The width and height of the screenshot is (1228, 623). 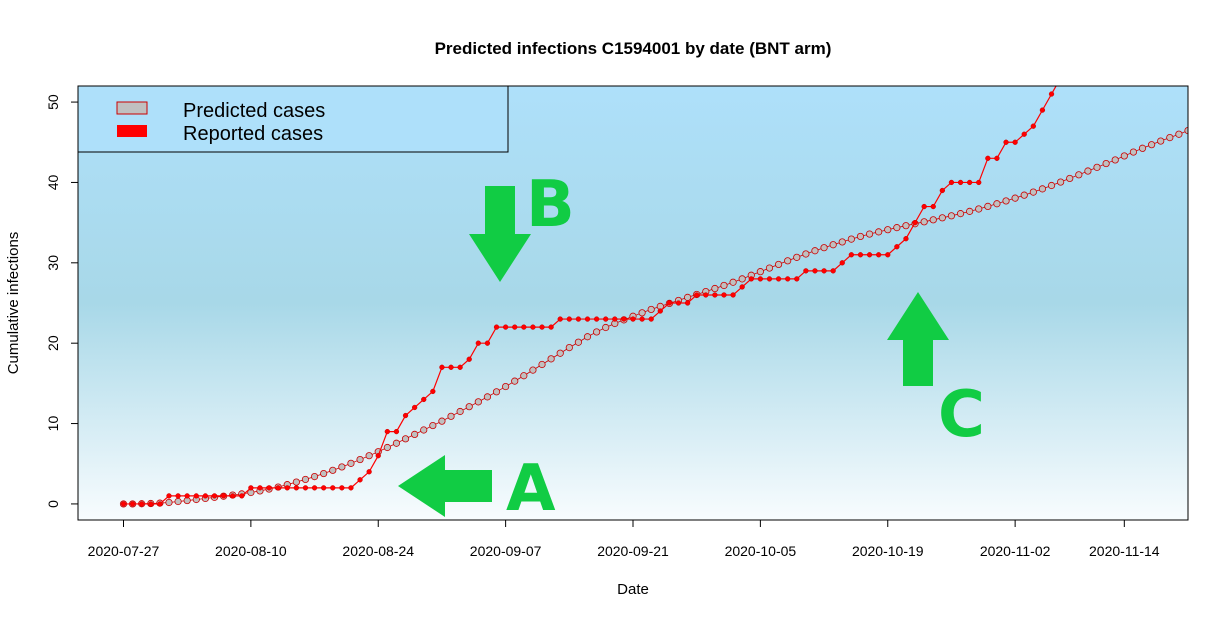 I want to click on legend-box, so click(x=293, y=119).